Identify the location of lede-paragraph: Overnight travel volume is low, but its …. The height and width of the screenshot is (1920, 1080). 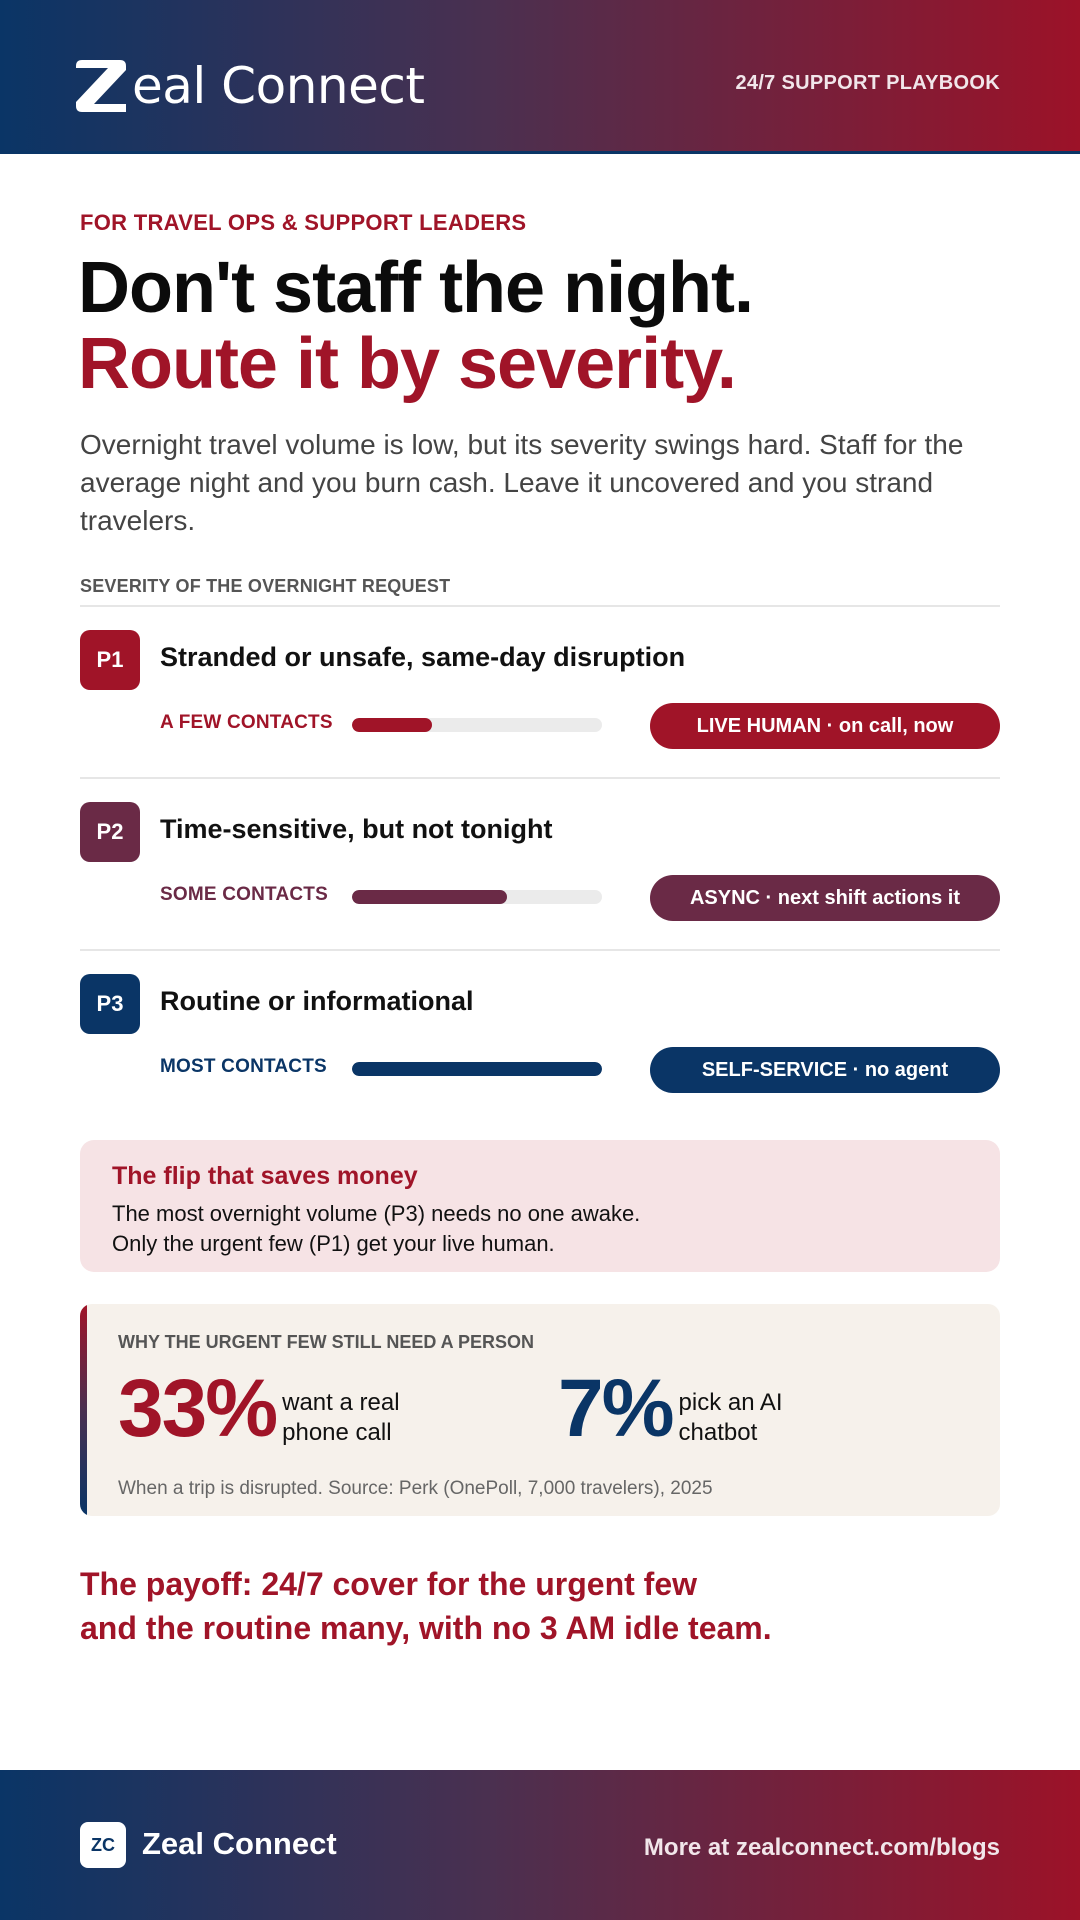
(522, 482).